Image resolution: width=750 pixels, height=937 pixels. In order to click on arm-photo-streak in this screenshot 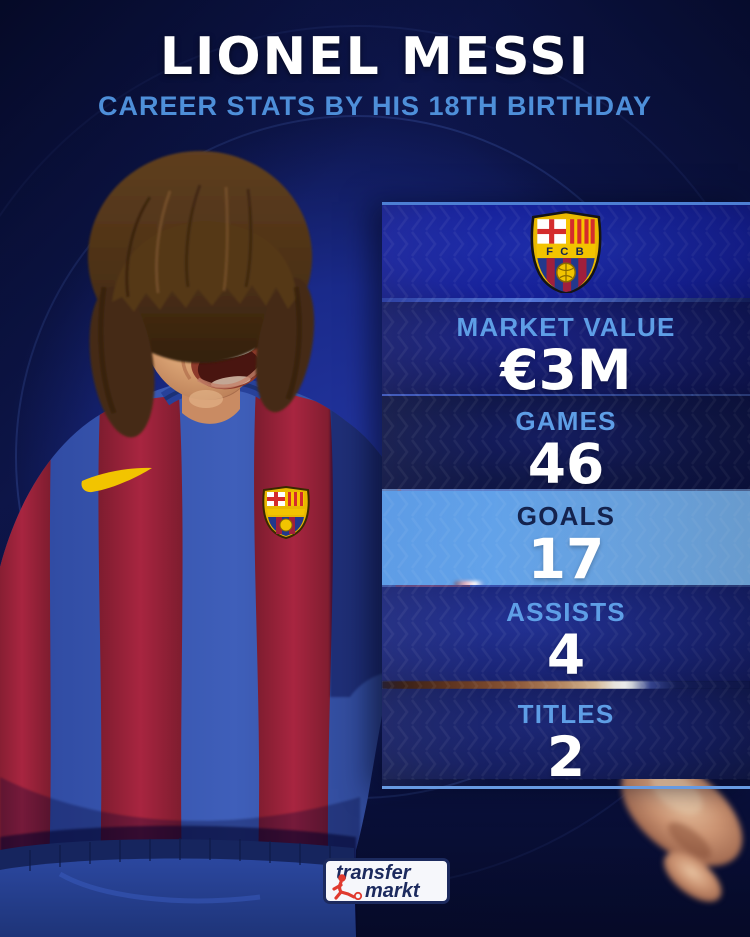, I will do `click(566, 685)`.